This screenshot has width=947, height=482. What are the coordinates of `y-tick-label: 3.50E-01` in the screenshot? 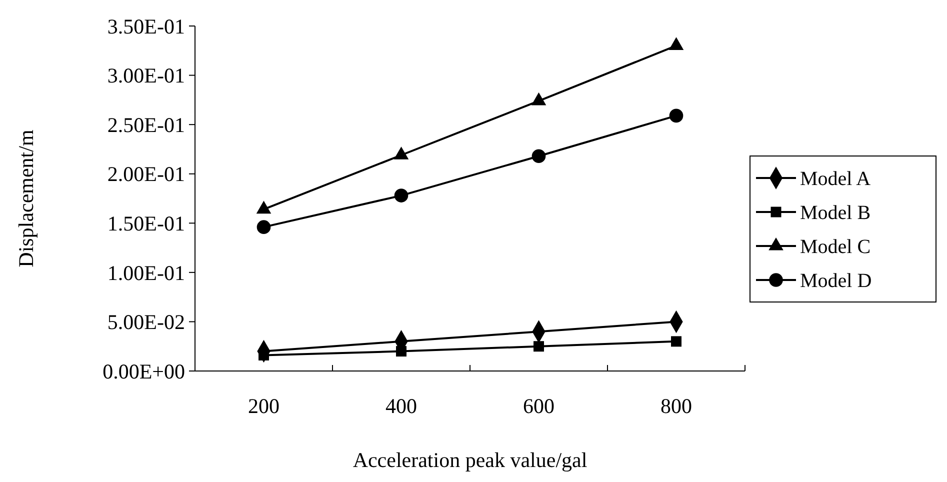 It's located at (146, 26).